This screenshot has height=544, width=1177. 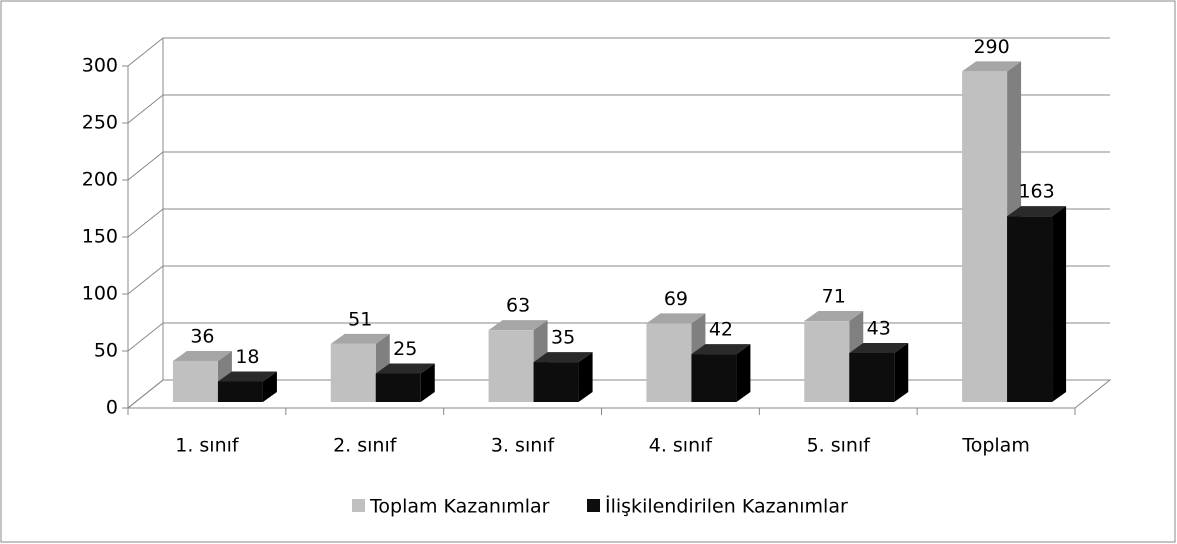 What do you see at coordinates (879, 328) in the screenshot?
I see `value-label: 43` at bounding box center [879, 328].